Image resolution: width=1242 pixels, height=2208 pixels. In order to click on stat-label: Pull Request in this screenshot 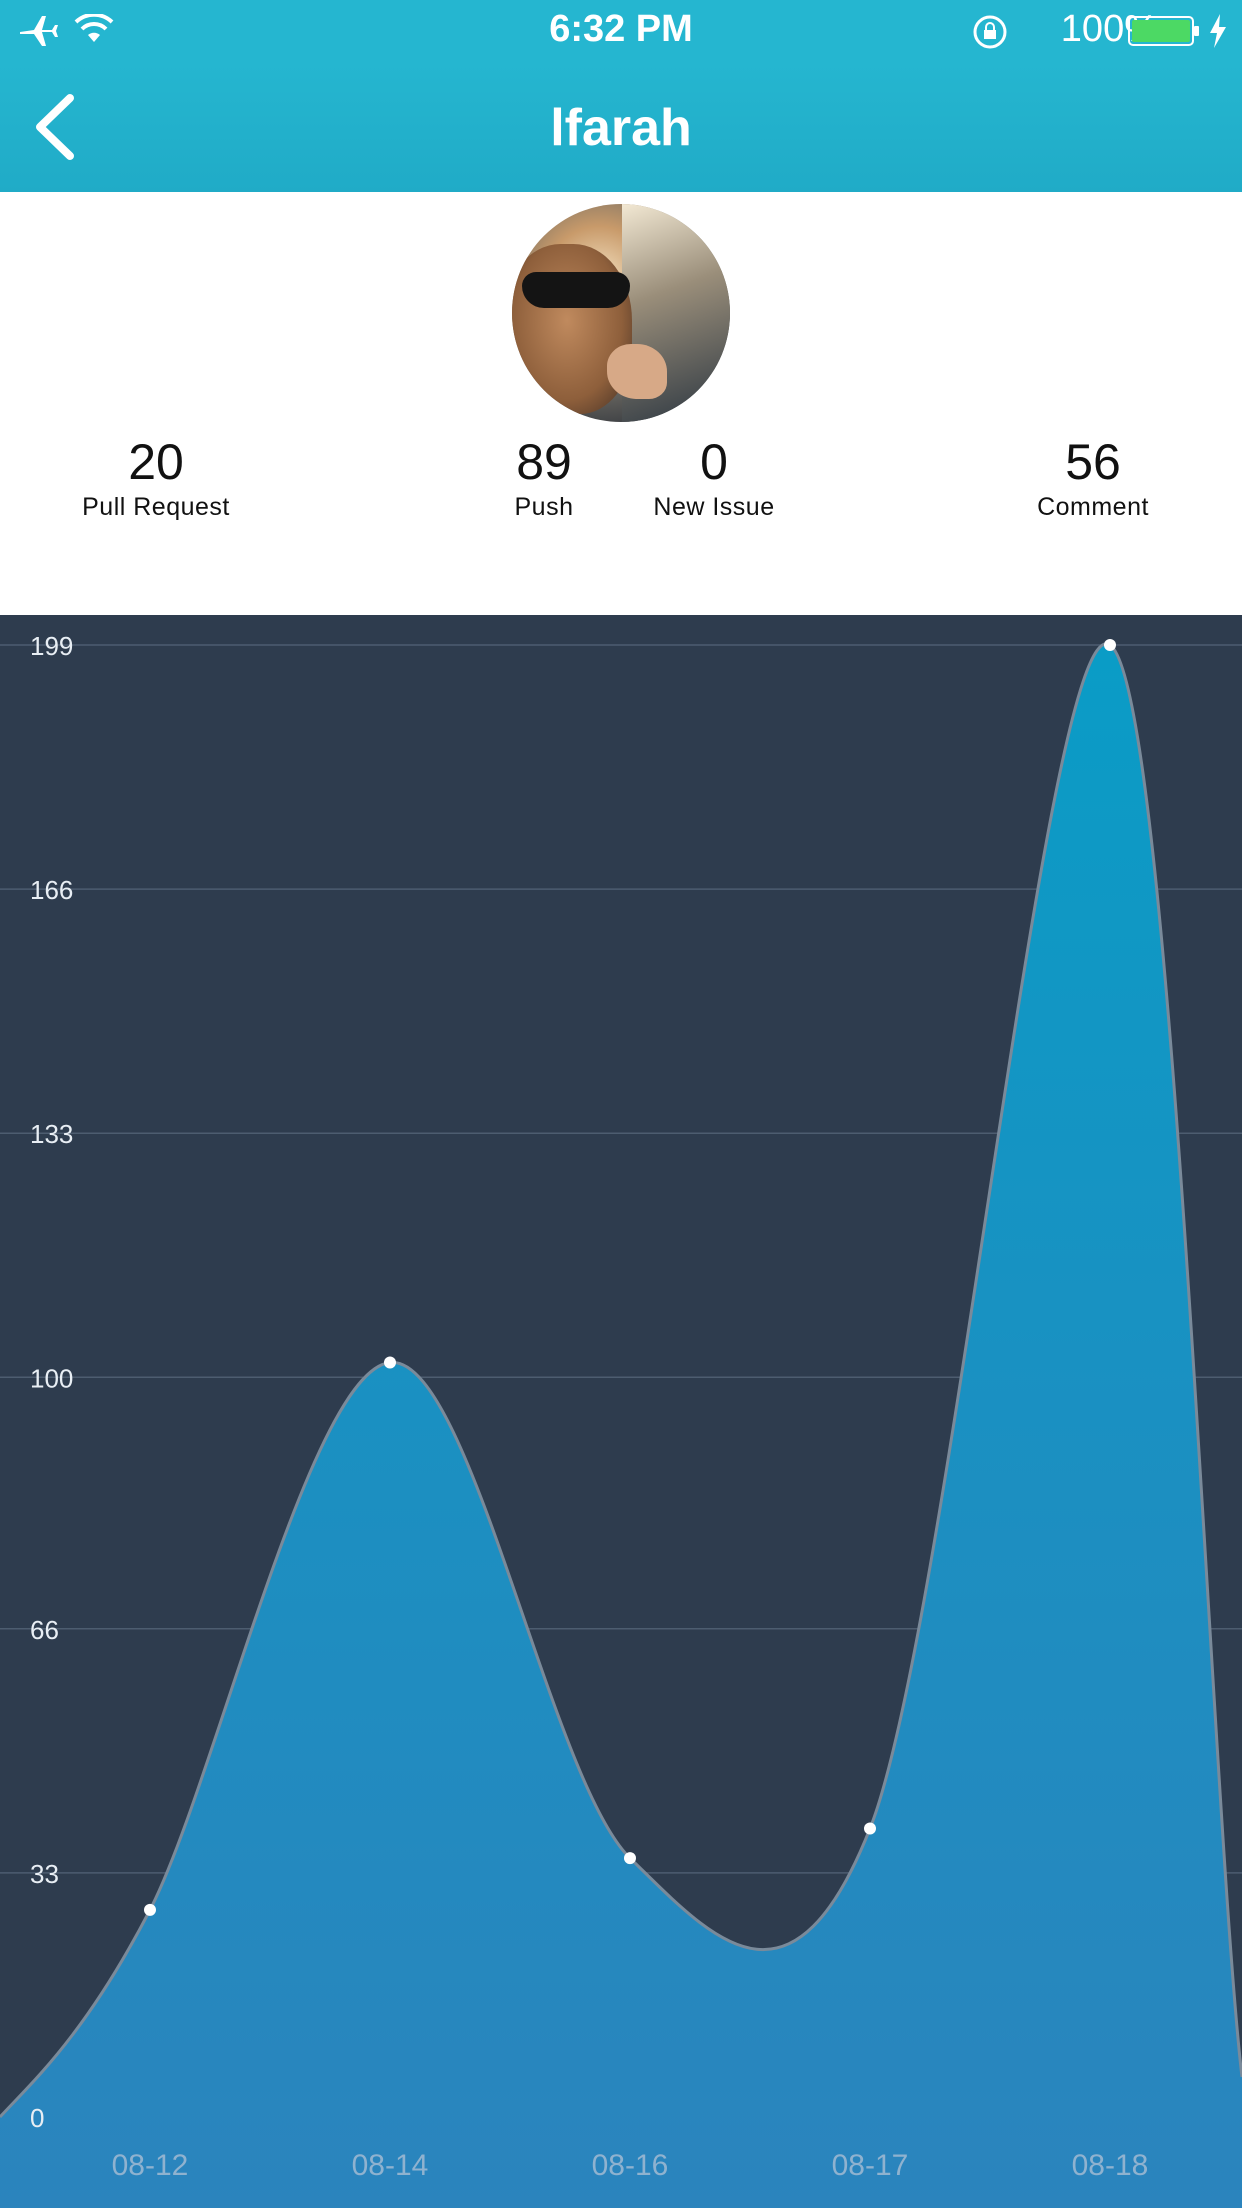, I will do `click(156, 507)`.